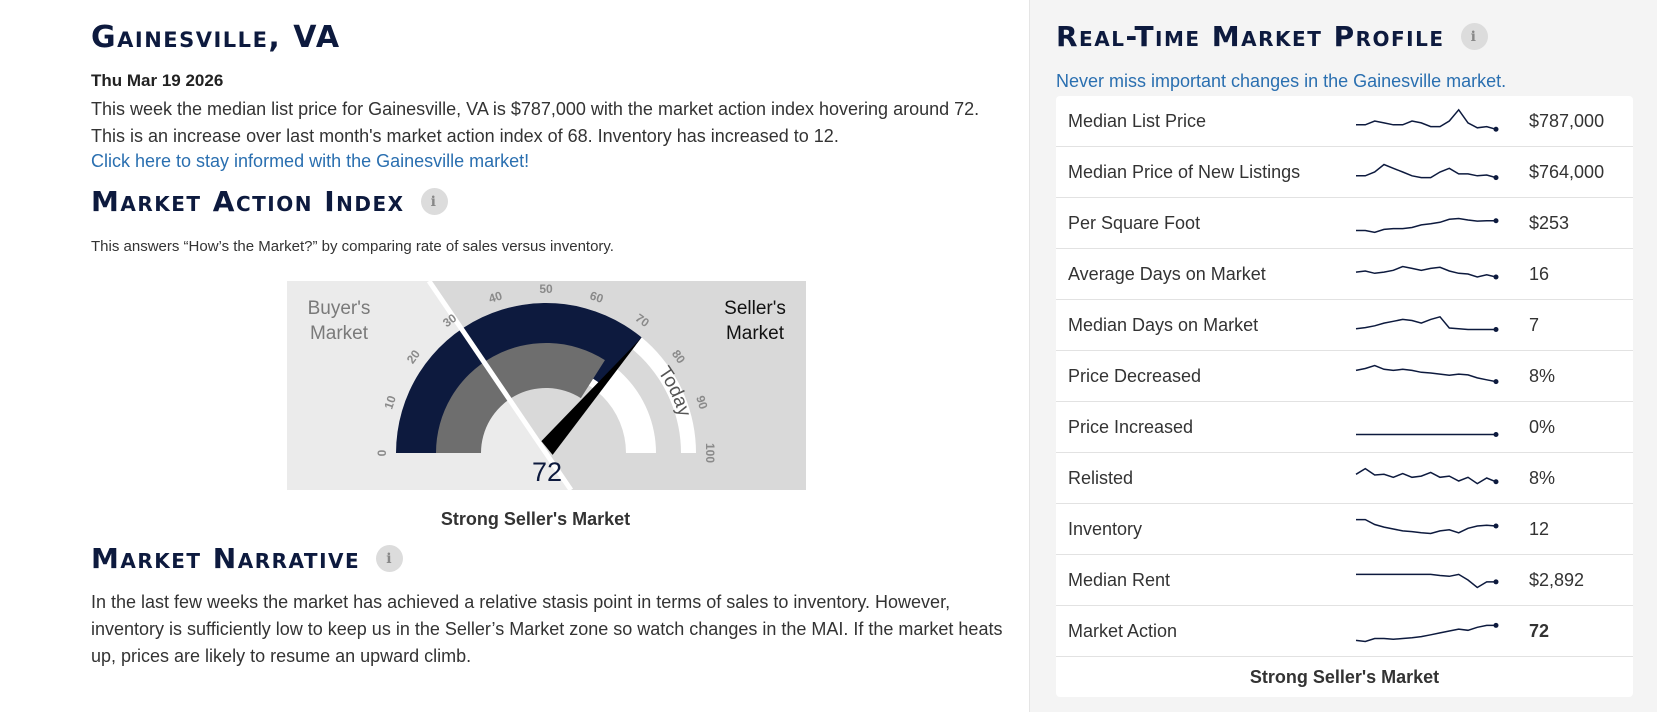 Image resolution: width=1657 pixels, height=712 pixels. What do you see at coordinates (1539, 273) in the screenshot?
I see `profile-row-value: 16` at bounding box center [1539, 273].